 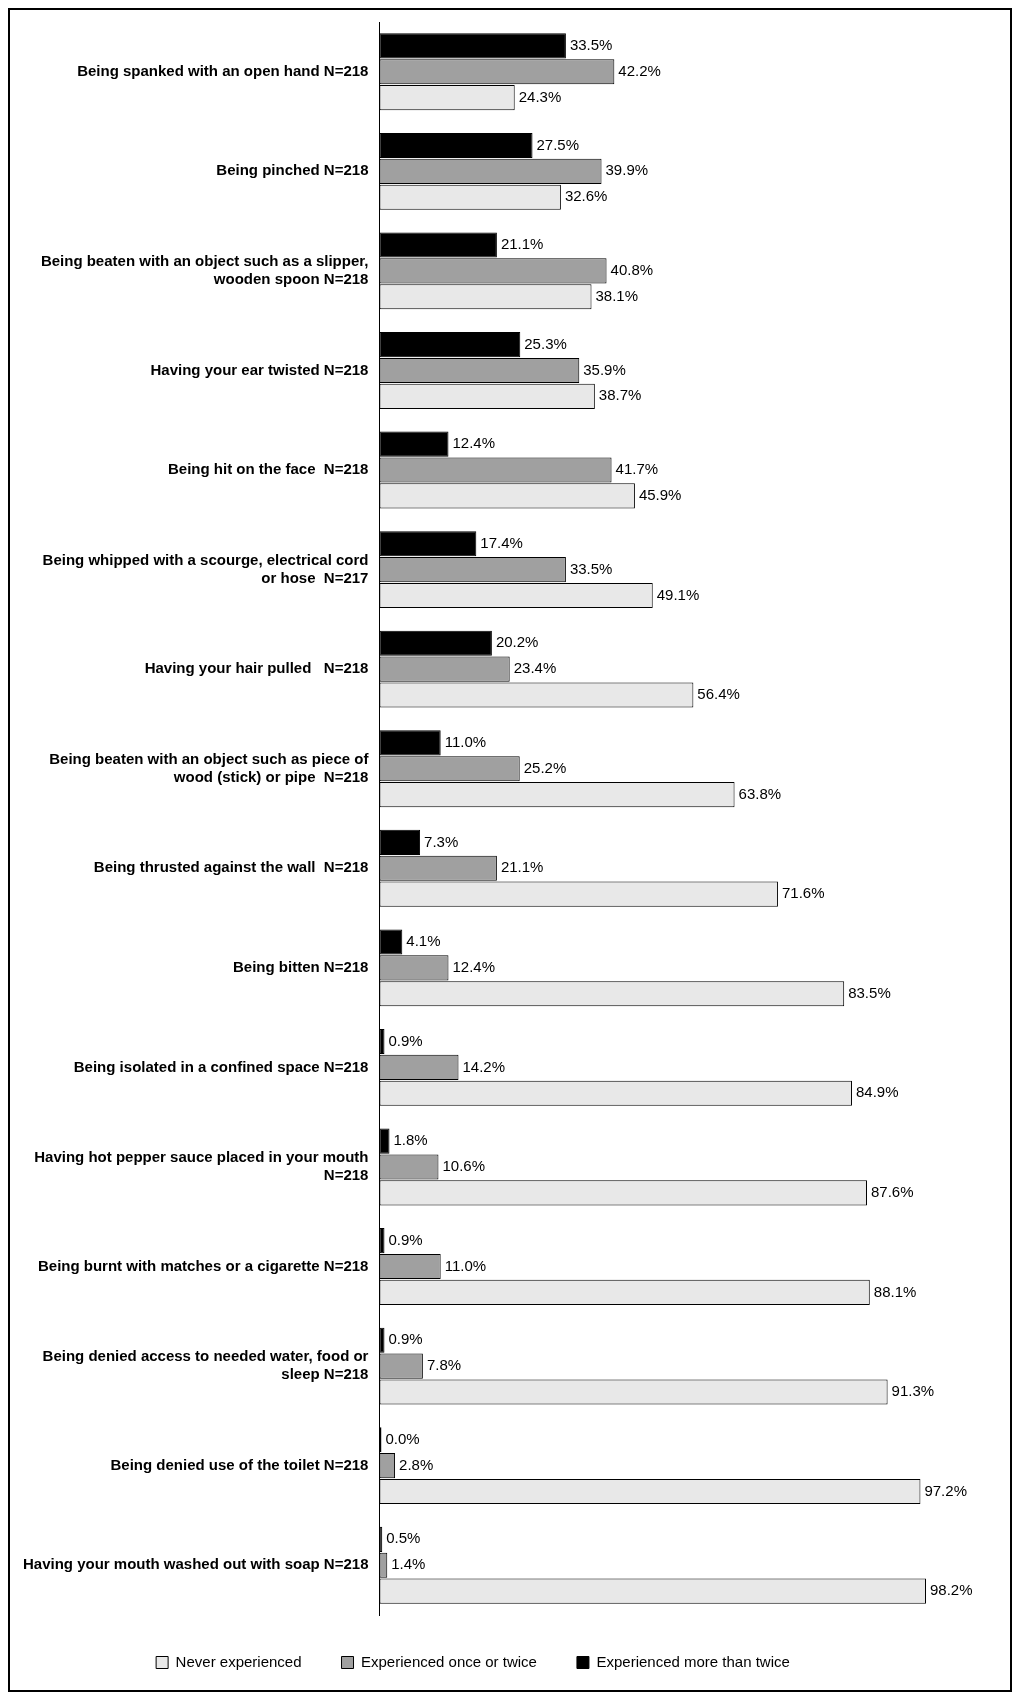 I want to click on data-label: 7.3%, so click(x=441, y=841).